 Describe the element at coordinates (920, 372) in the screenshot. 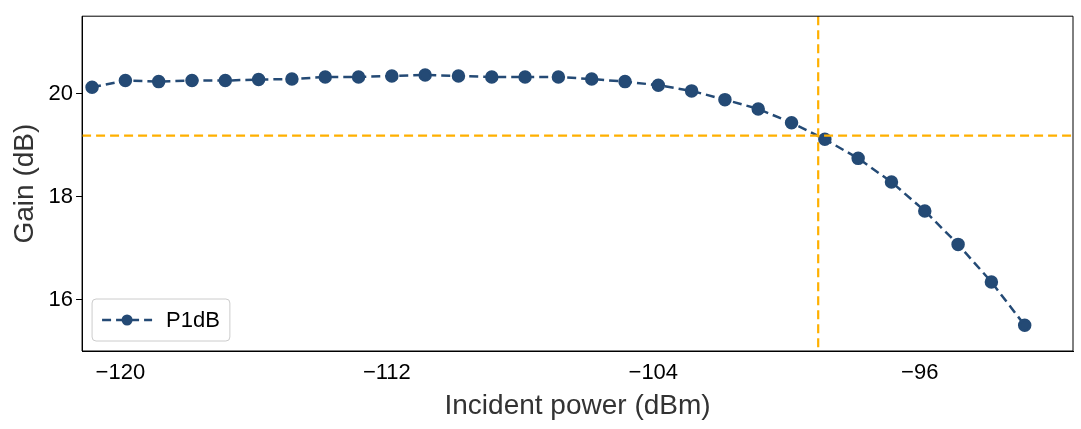

I see `x-tick-label: −96` at that location.